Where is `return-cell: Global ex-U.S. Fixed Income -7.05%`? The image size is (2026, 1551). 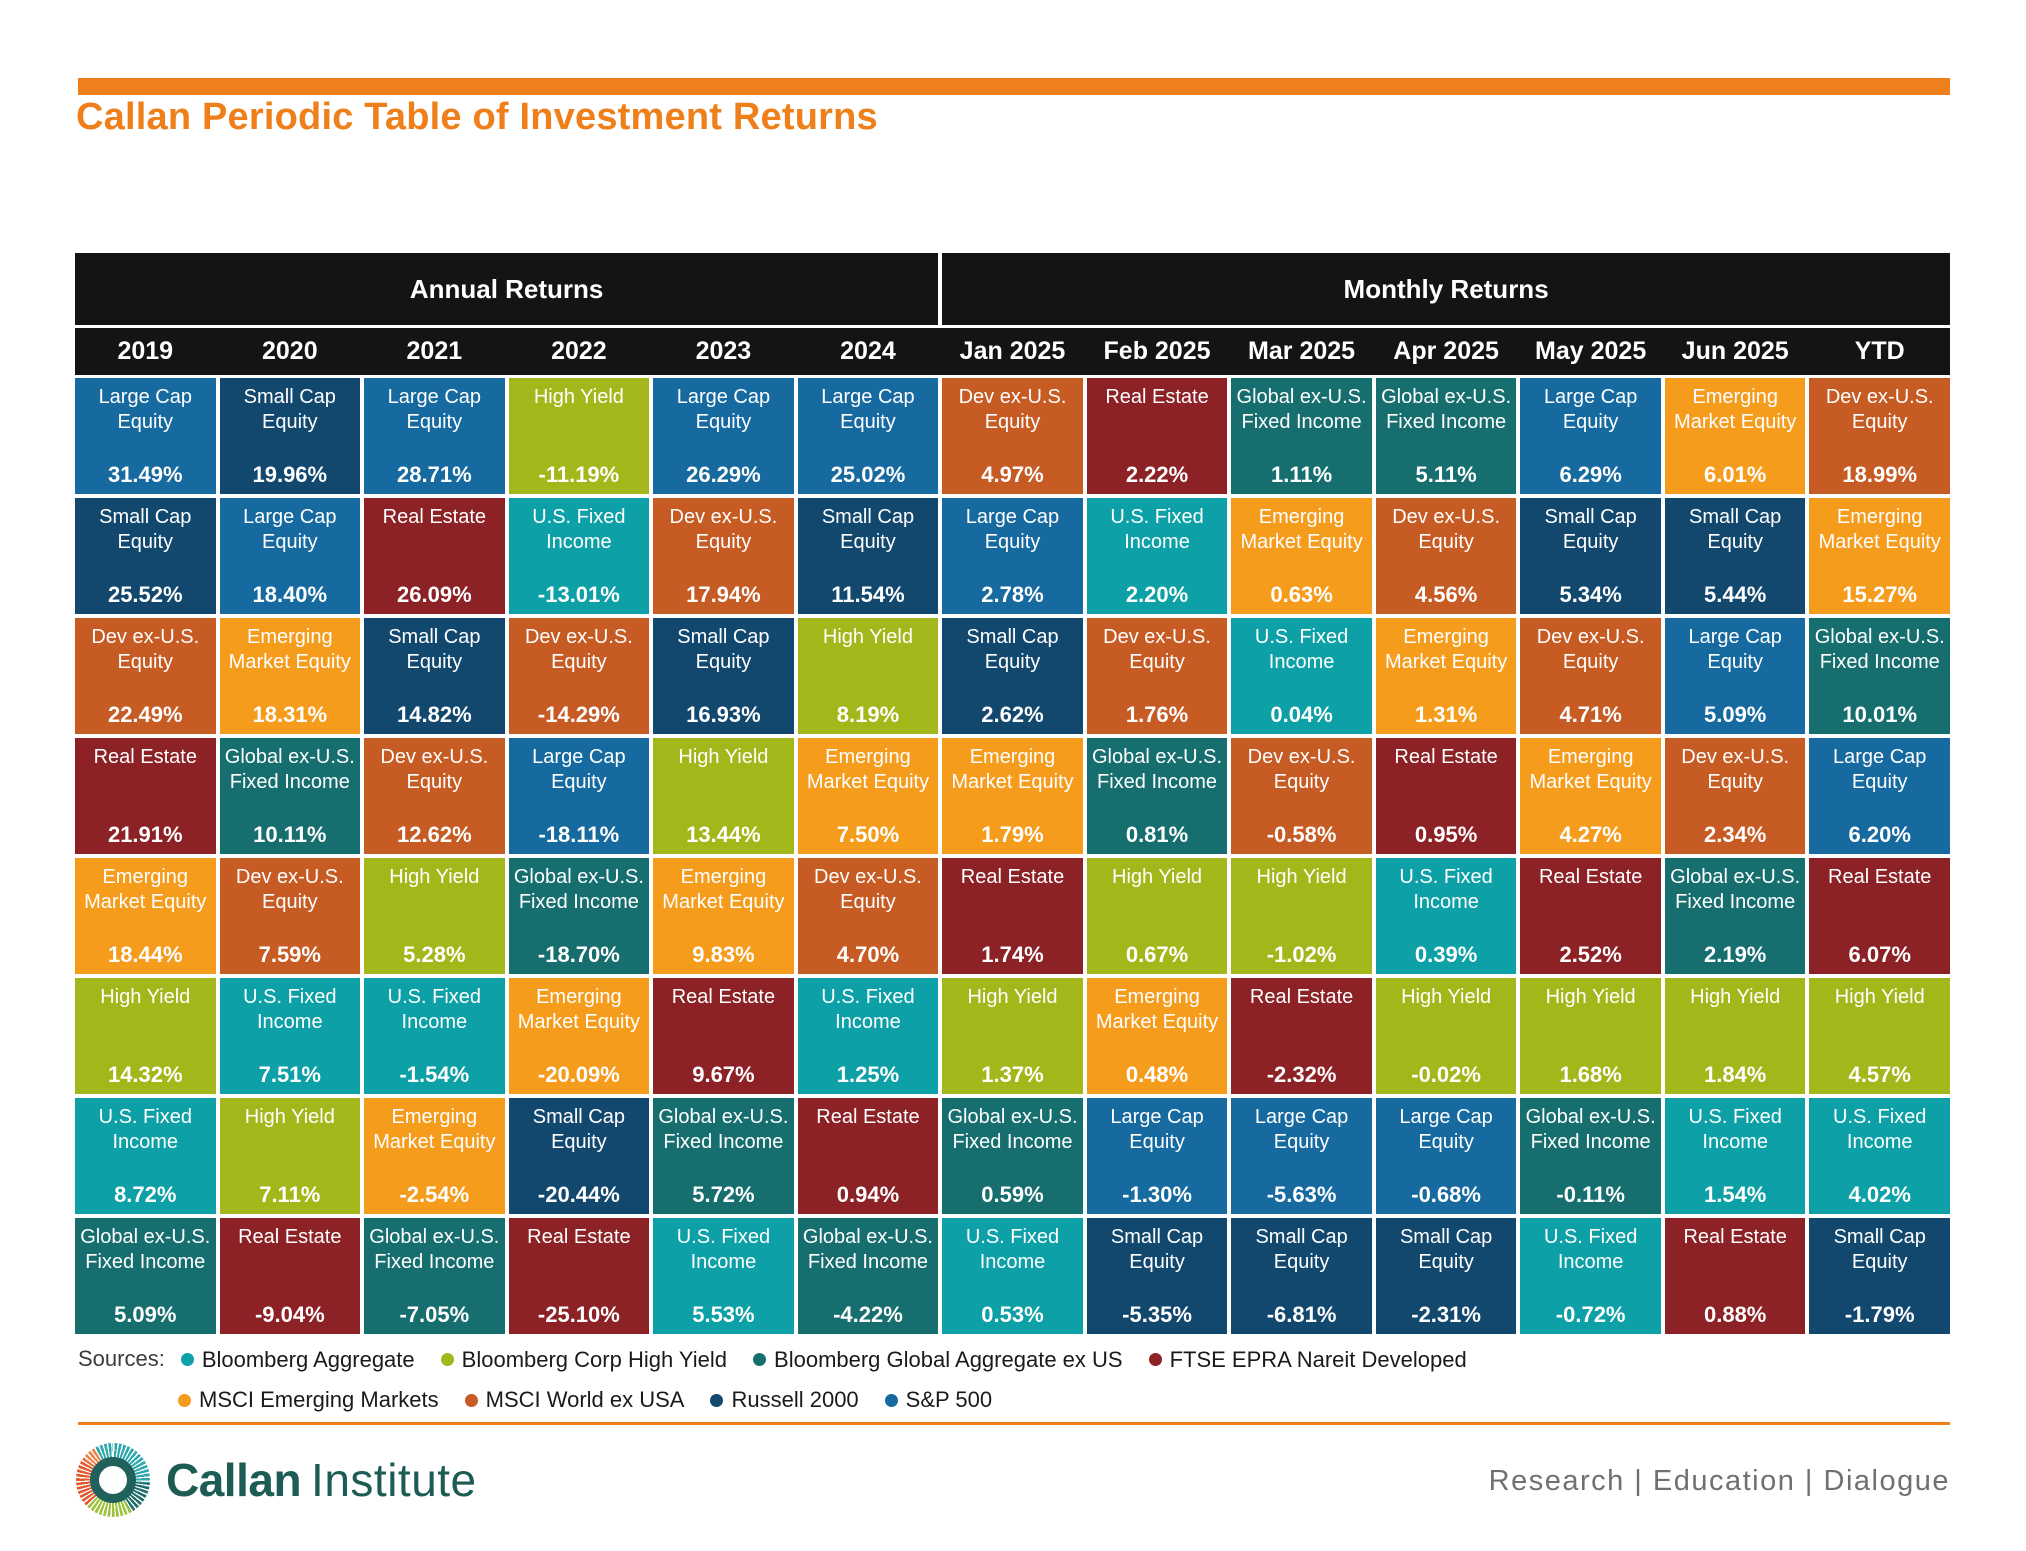
return-cell: Global ex-U.S. Fixed Income -7.05% is located at coordinates (434, 1276).